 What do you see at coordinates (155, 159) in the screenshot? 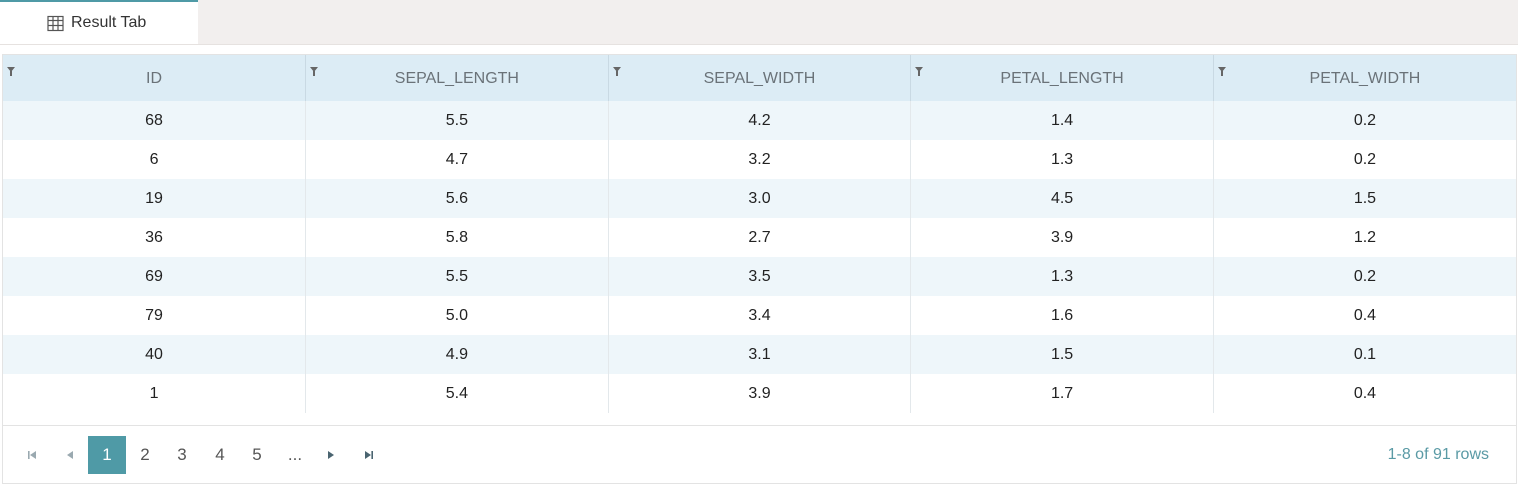
I see `cell-id: 6` at bounding box center [155, 159].